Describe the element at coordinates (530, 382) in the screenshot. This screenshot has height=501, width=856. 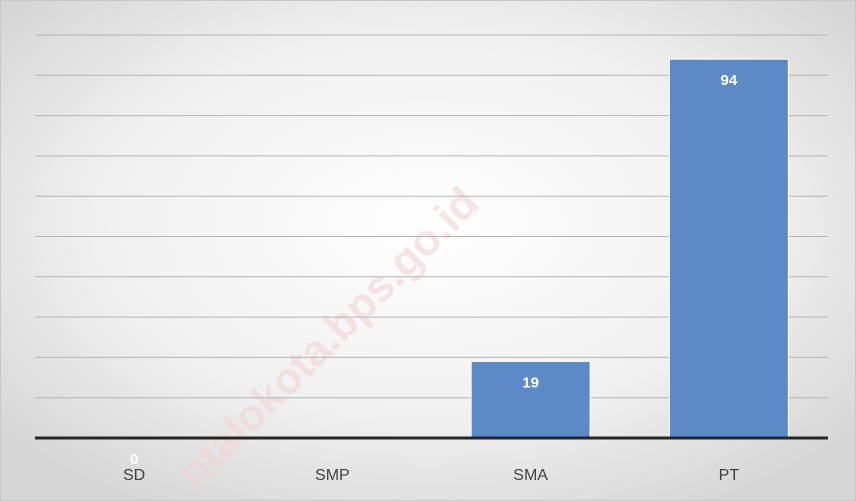
I see `data-label: 19` at that location.